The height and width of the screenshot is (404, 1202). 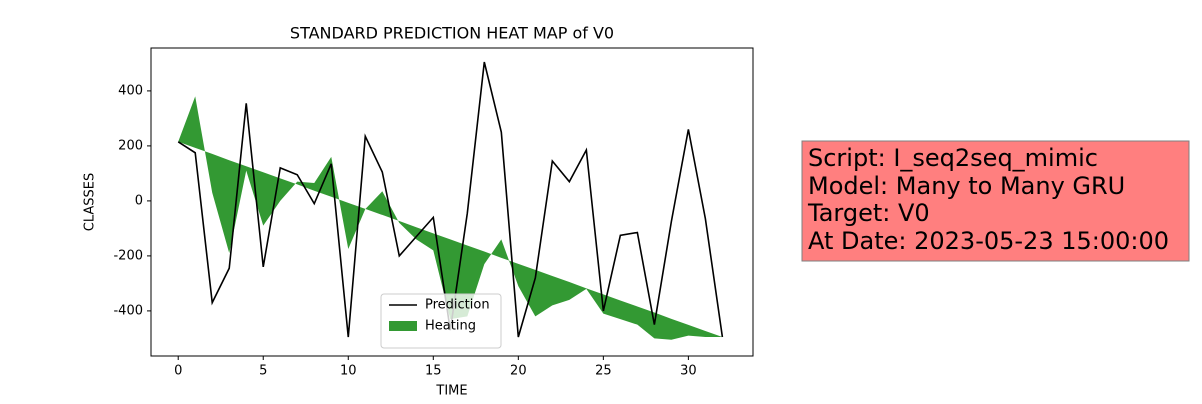 I want to click on legend-label: Heating, so click(x=450, y=326).